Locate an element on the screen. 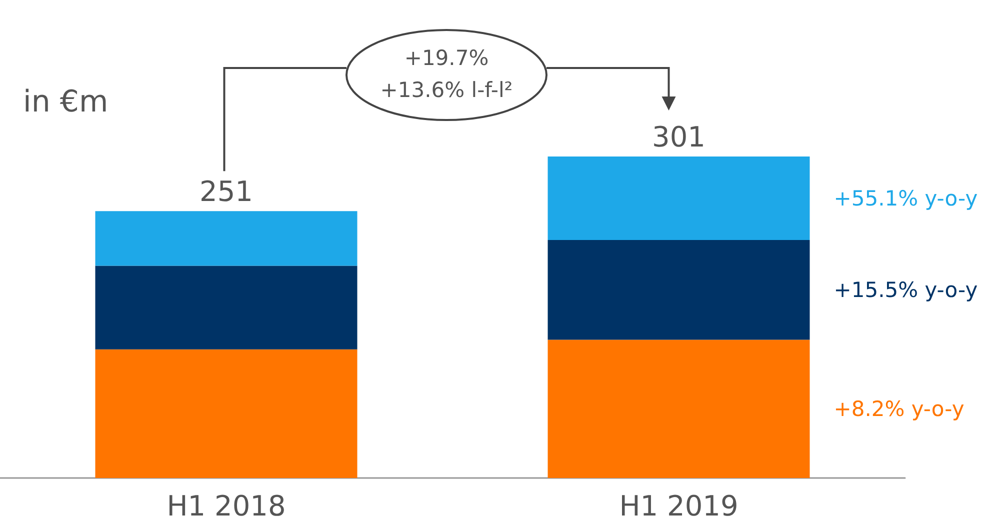  annotation: 251 is located at coordinates (226, 191).